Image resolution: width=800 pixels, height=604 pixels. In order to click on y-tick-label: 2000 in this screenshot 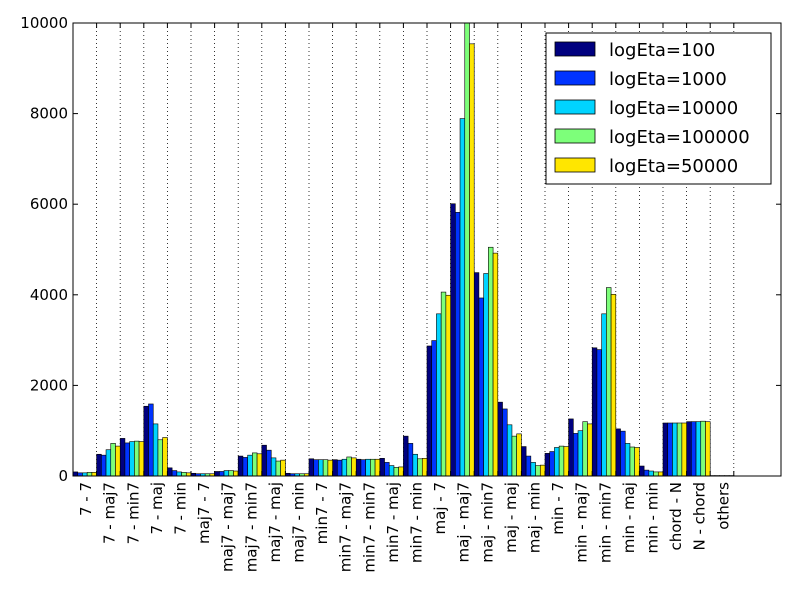, I will do `click(49, 385)`.